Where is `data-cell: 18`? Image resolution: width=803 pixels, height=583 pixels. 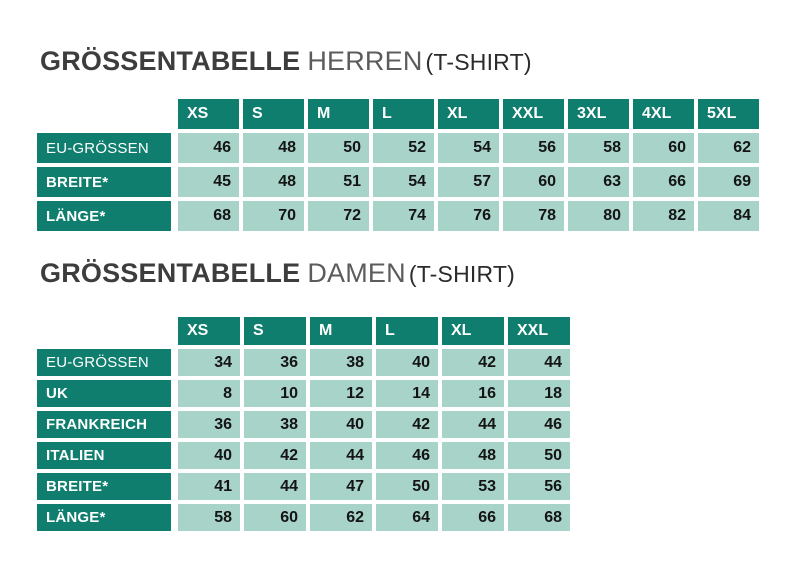 data-cell: 18 is located at coordinates (539, 393).